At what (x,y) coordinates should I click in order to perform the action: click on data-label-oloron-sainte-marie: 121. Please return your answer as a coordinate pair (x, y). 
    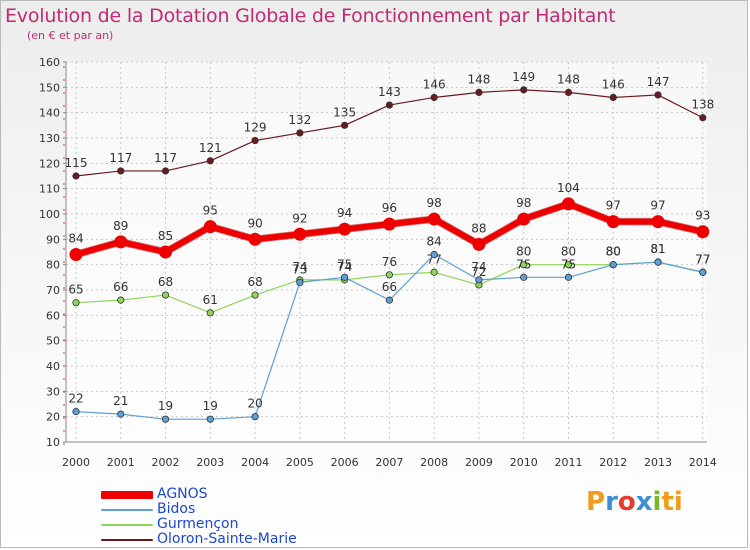
    Looking at the image, I should click on (210, 148).